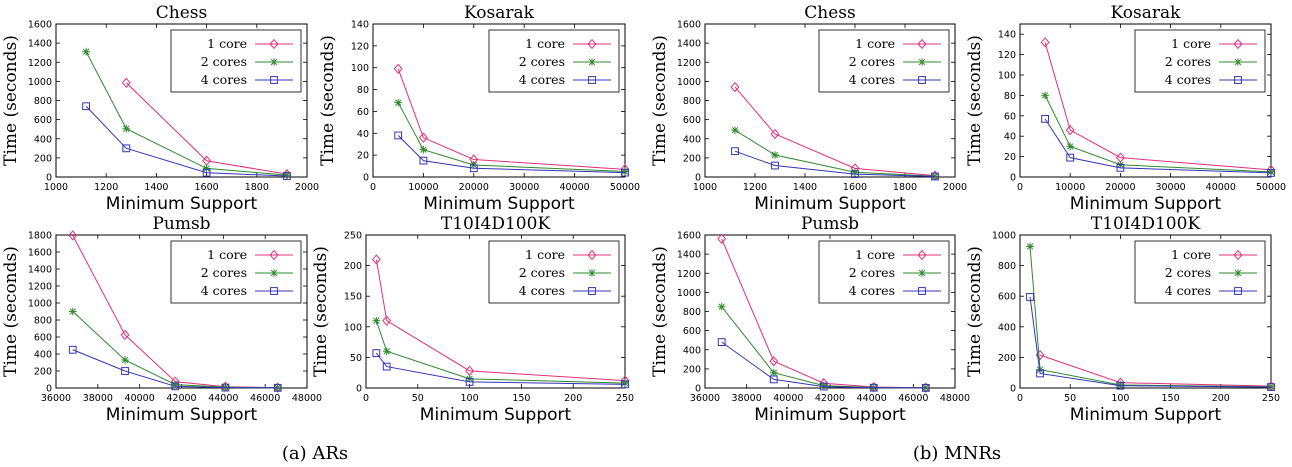 The image size is (1292, 467). What do you see at coordinates (905, 187) in the screenshot?
I see `x-tick-label: 1800` at bounding box center [905, 187].